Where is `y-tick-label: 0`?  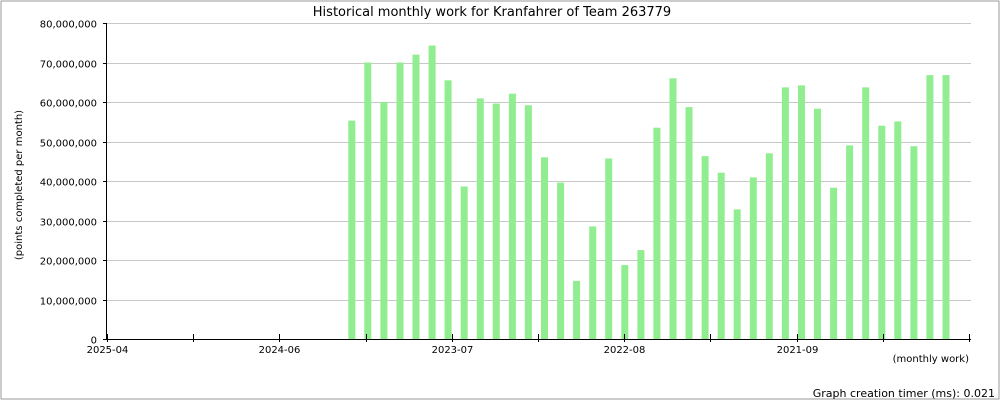 y-tick-label: 0 is located at coordinates (94, 341).